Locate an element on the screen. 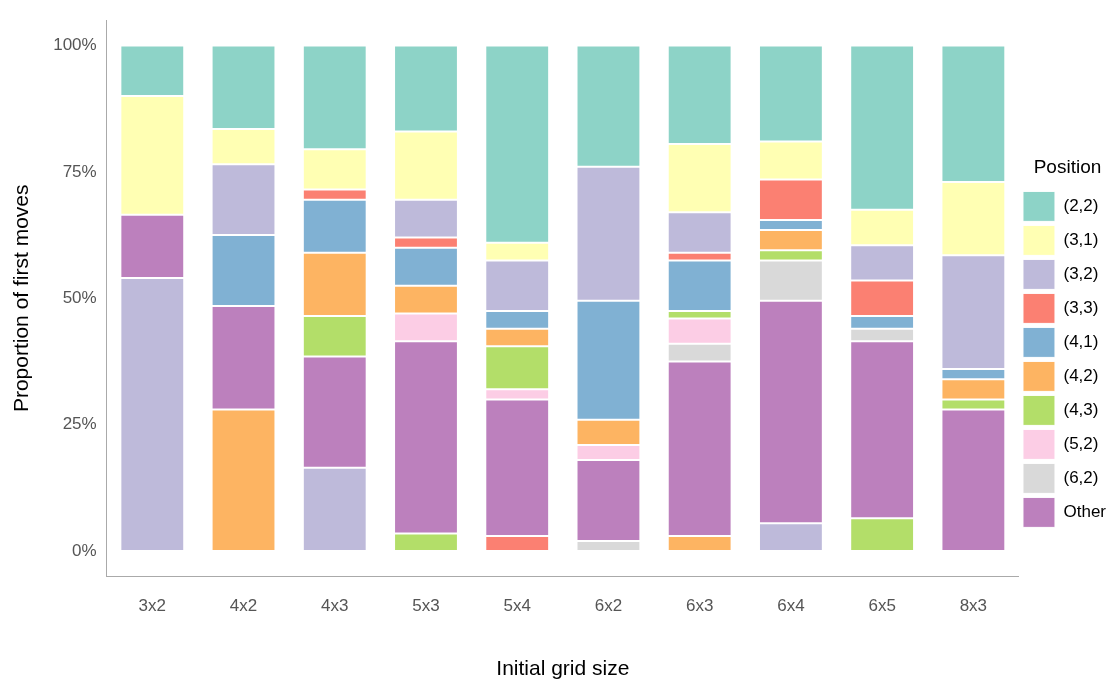  legend-label: (2,2) is located at coordinates (1081, 206).